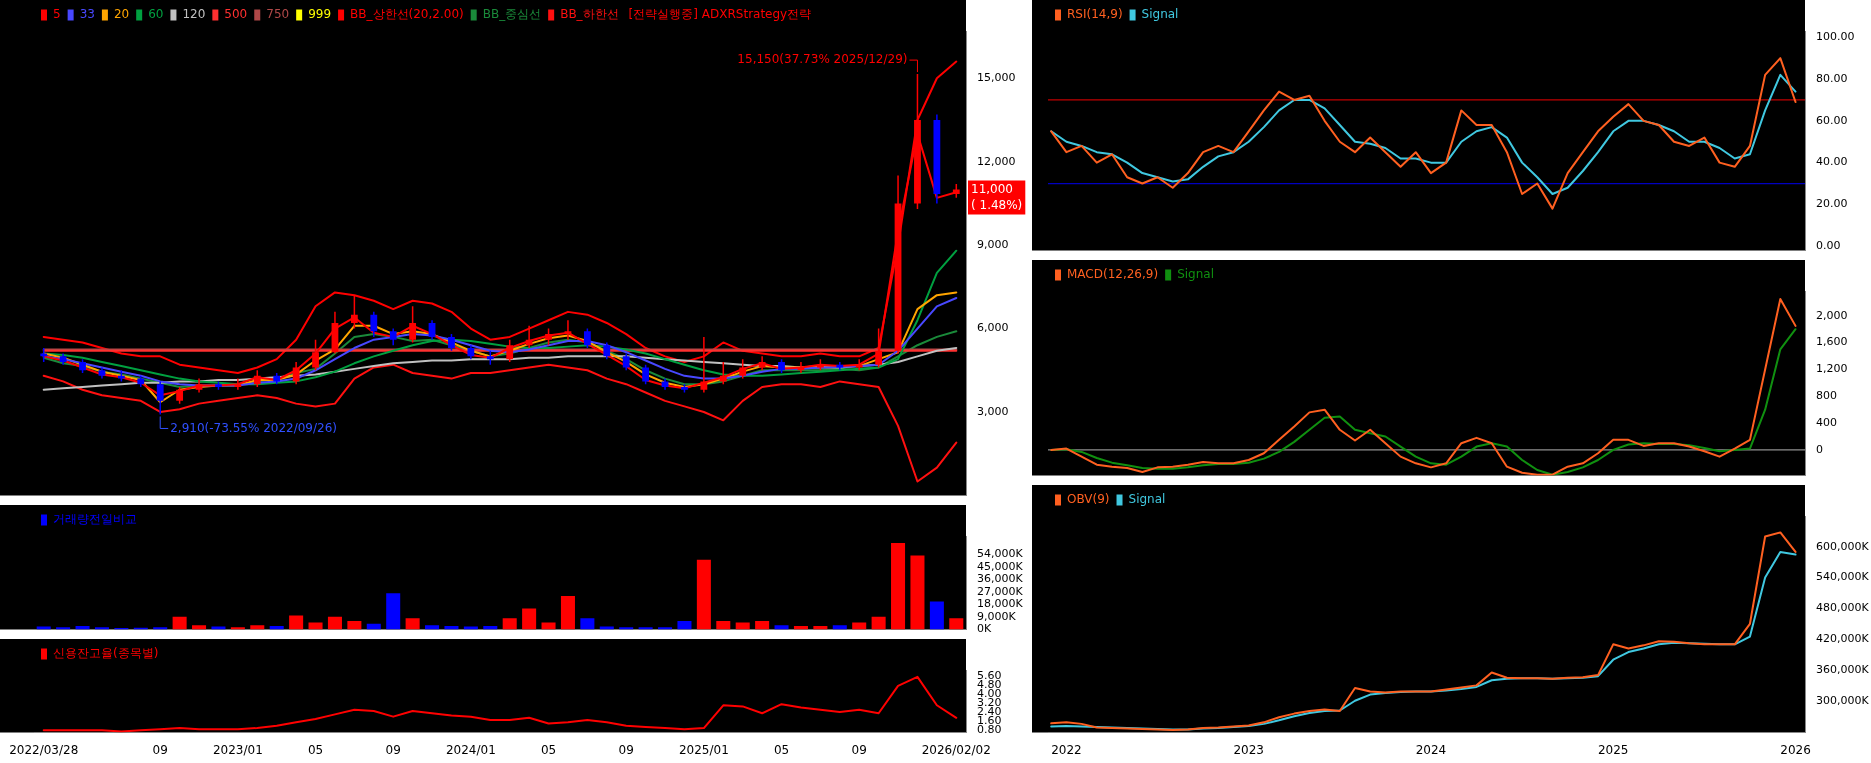  I want to click on y-tick-label: 0K, so click(984, 629).